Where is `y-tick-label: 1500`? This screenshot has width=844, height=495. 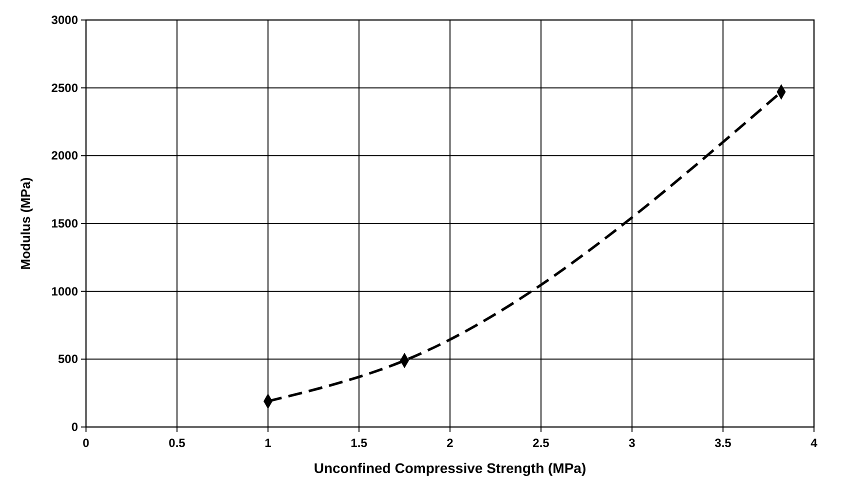 y-tick-label: 1500 is located at coordinates (64, 223).